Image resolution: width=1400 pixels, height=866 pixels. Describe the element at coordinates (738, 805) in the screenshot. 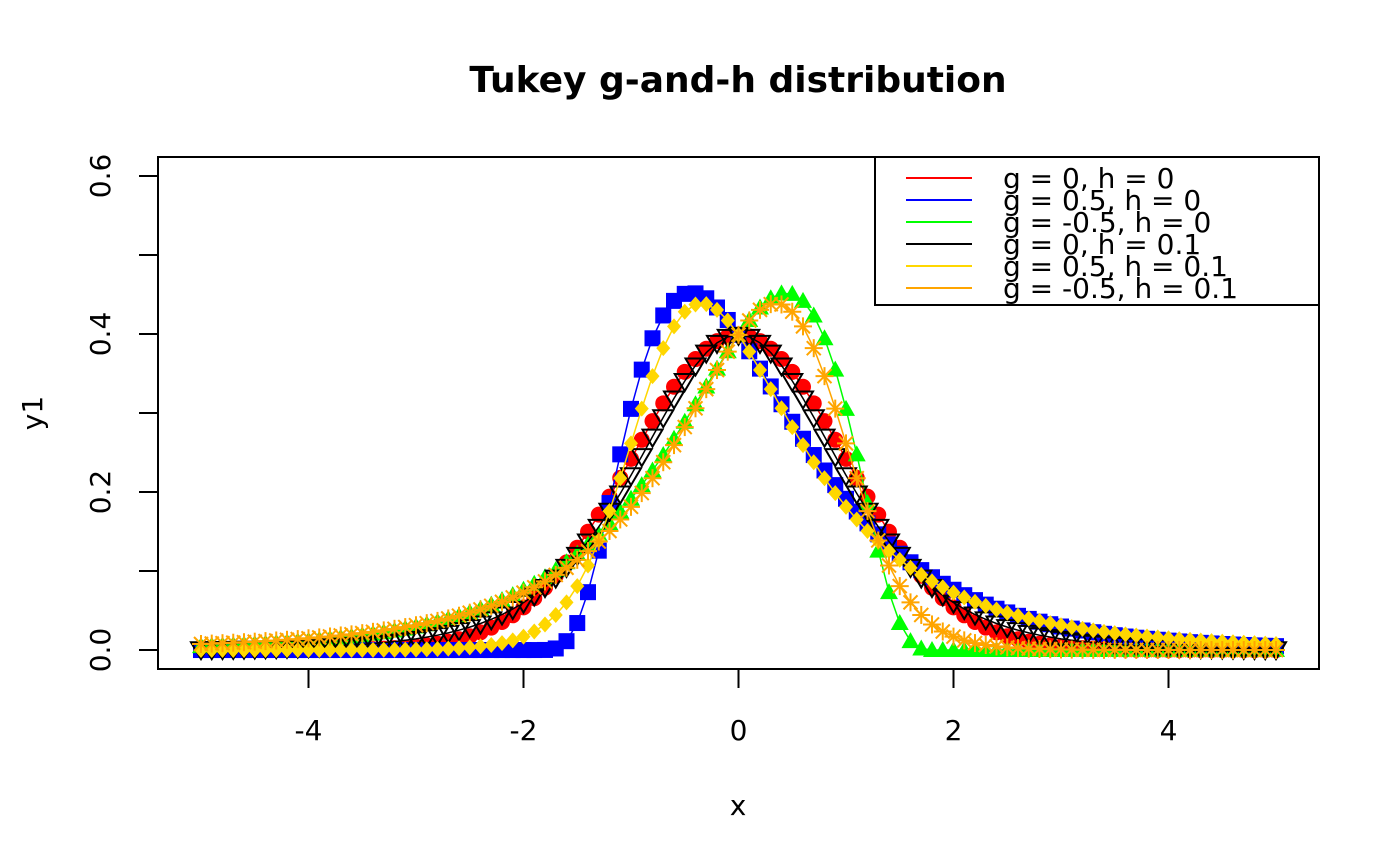

I see `x-axis-label: x` at that location.